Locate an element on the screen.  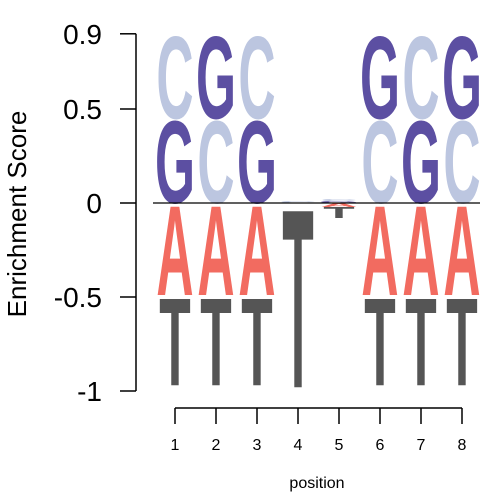
logo-letter-G-pos-8: G is located at coordinates (462, 78).